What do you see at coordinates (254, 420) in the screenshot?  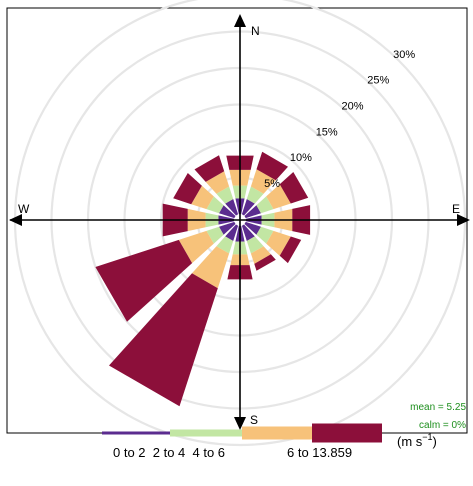 I see `compass-south-label: S` at bounding box center [254, 420].